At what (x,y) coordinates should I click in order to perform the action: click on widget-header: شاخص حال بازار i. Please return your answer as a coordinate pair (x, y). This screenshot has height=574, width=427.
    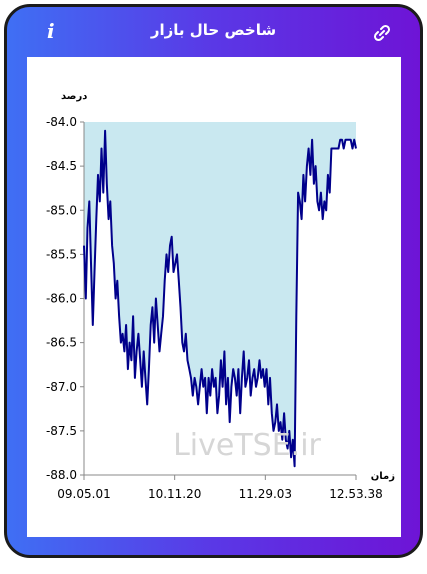
    Looking at the image, I should click on (213, 33).